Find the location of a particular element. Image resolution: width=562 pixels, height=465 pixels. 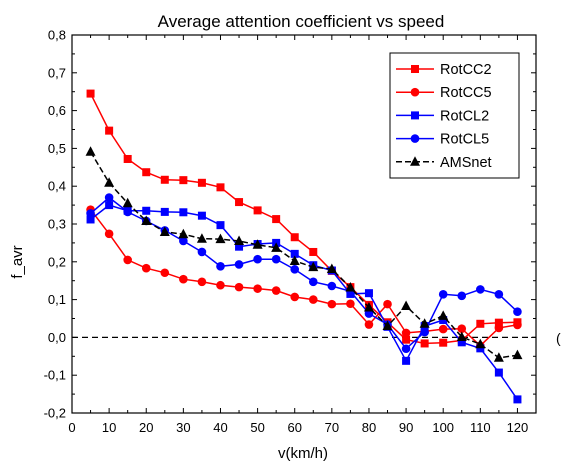

y-tick-label: 0,1 is located at coordinates (57, 299).